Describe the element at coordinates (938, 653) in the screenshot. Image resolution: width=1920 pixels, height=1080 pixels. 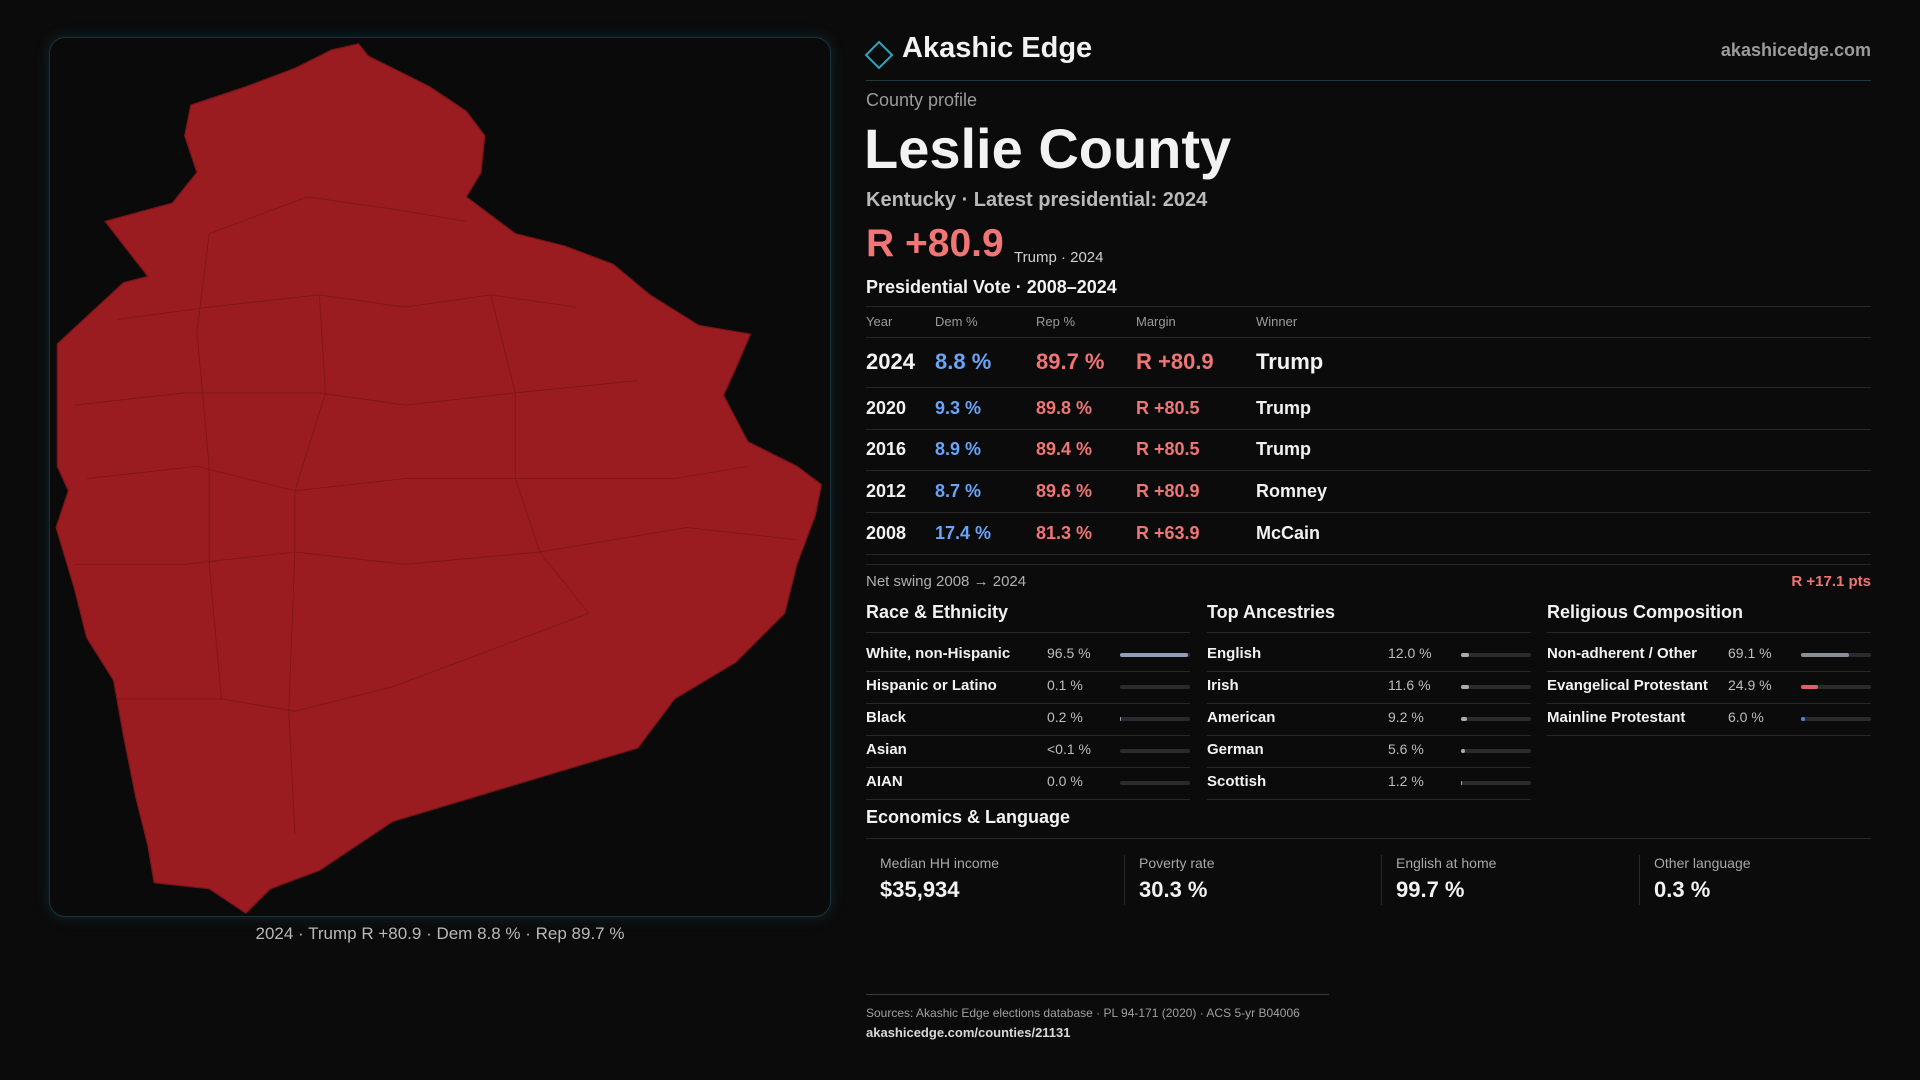
I see `row-label: White, non-Hispanic` at that location.